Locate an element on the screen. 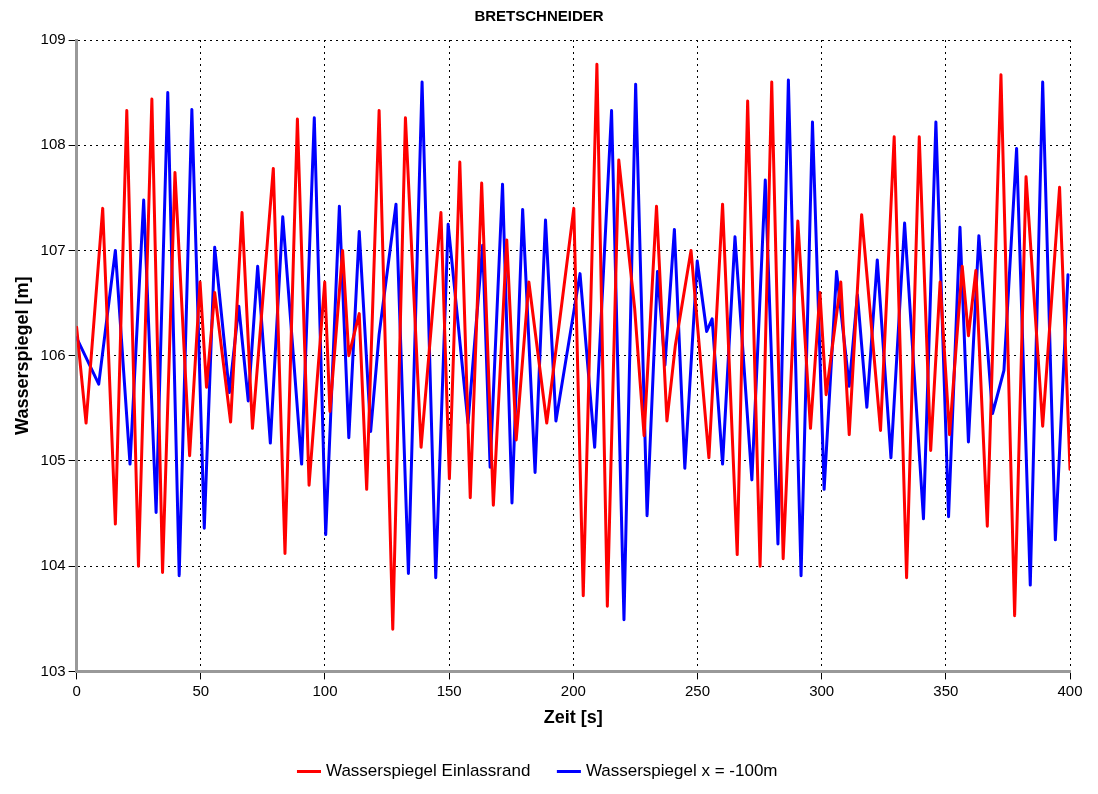  legend-label: Wasserspiegel Einlassrand is located at coordinates (428, 771).